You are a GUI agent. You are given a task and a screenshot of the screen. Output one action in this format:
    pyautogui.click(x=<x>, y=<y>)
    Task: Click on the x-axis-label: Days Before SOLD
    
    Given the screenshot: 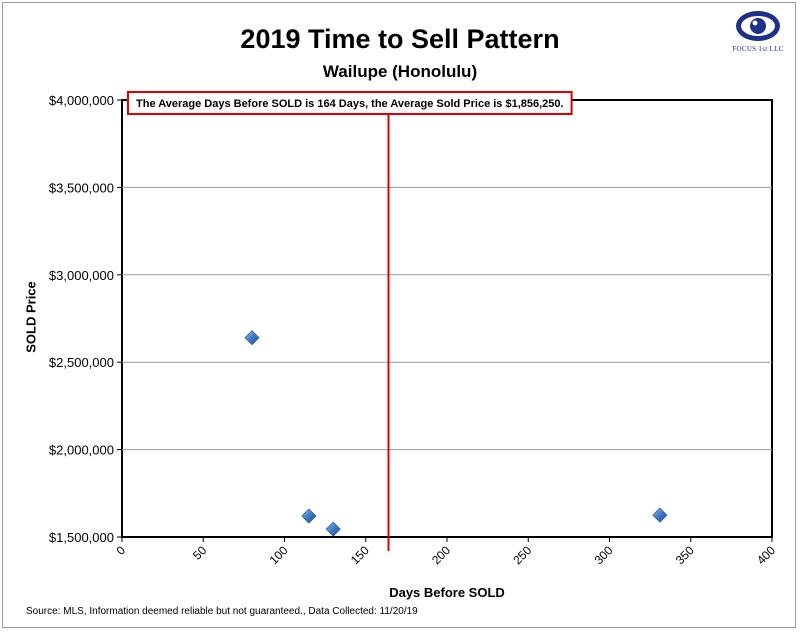 What is the action you would take?
    pyautogui.click(x=447, y=592)
    